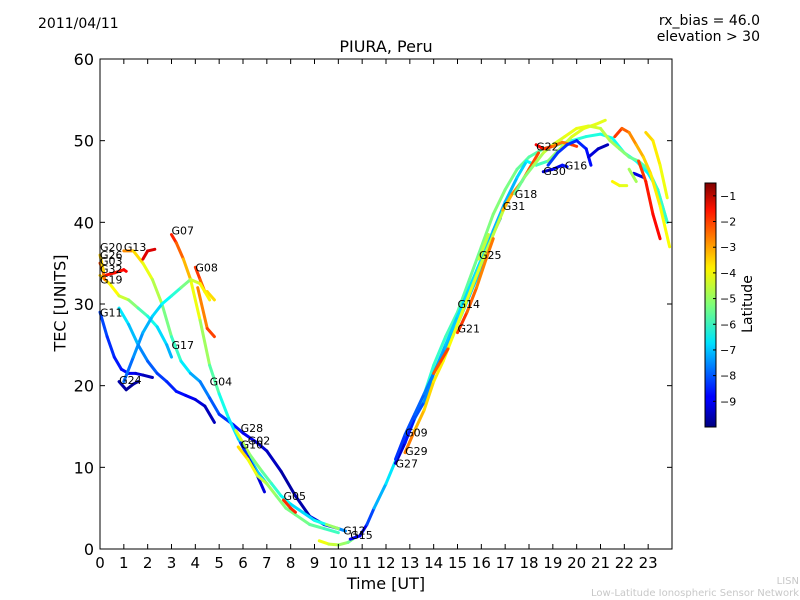 The width and height of the screenshot is (800, 600). Describe the element at coordinates (728, 196) in the screenshot. I see `colorbar-tick-label: −1` at that location.